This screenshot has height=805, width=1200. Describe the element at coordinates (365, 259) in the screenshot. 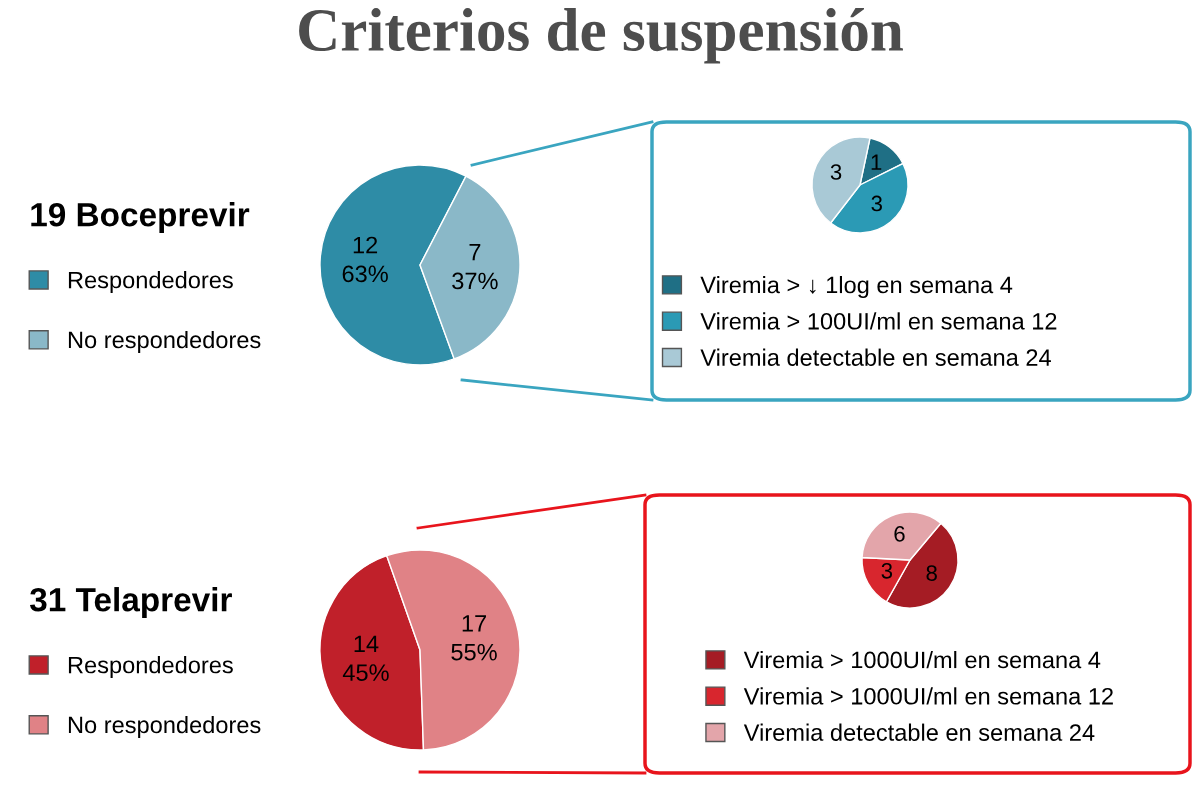

I see `data-label: 12 63%` at that location.